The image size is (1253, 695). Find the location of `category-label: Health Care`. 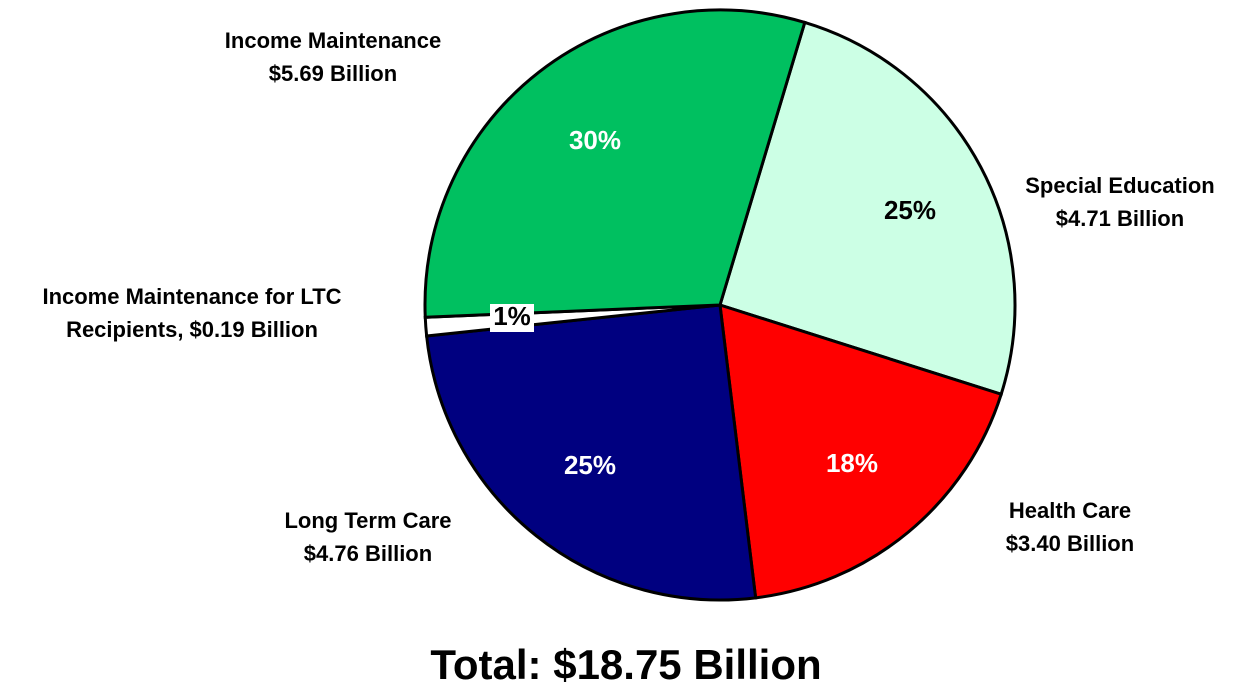

category-label: Health Care is located at coordinates (1070, 510).